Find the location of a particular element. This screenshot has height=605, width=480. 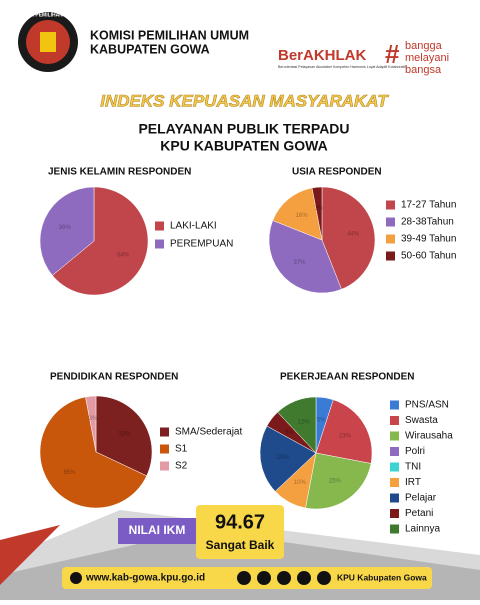

ikm-value: 94.67 is located at coordinates (240, 522).